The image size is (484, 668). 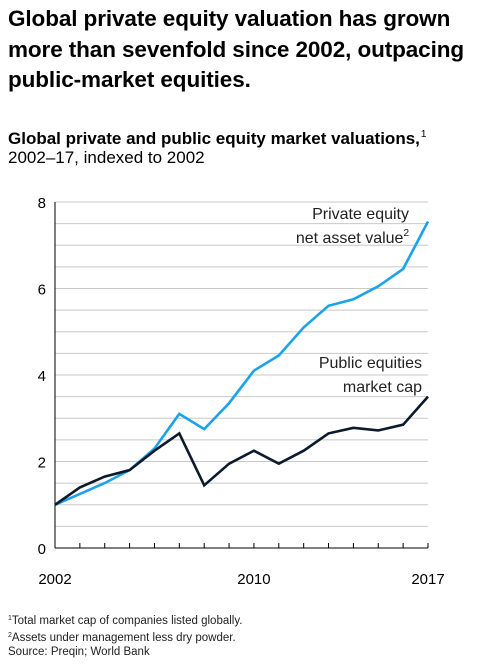 I want to click on public-equities-label-line1: Public equities, so click(x=370, y=363).